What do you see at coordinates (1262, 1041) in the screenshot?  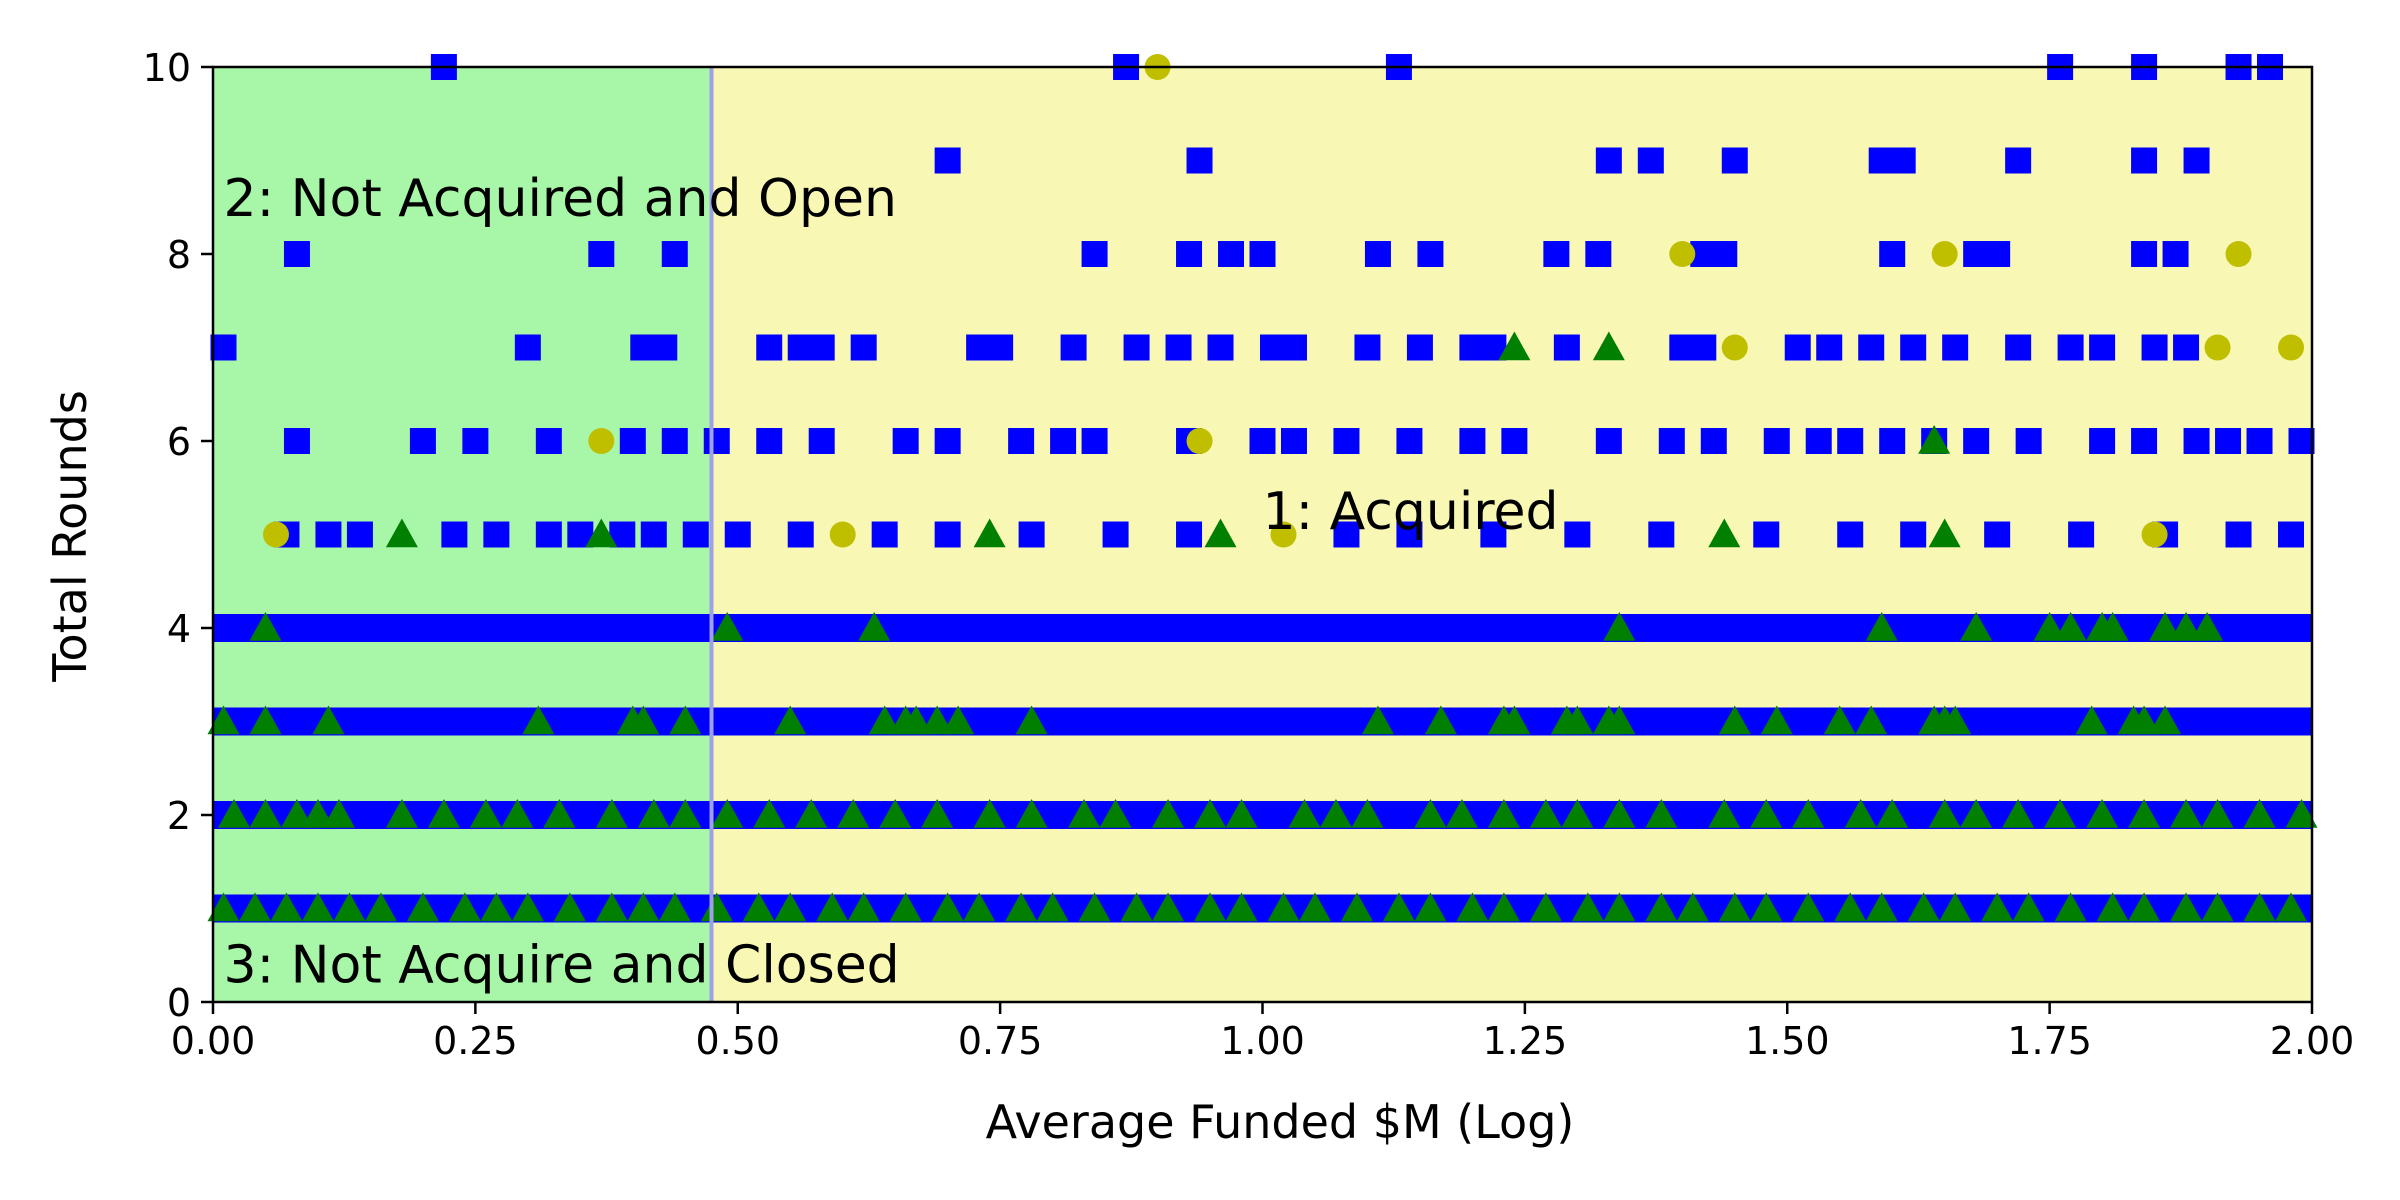 I see `x-tick-label: 1.00` at bounding box center [1262, 1041].